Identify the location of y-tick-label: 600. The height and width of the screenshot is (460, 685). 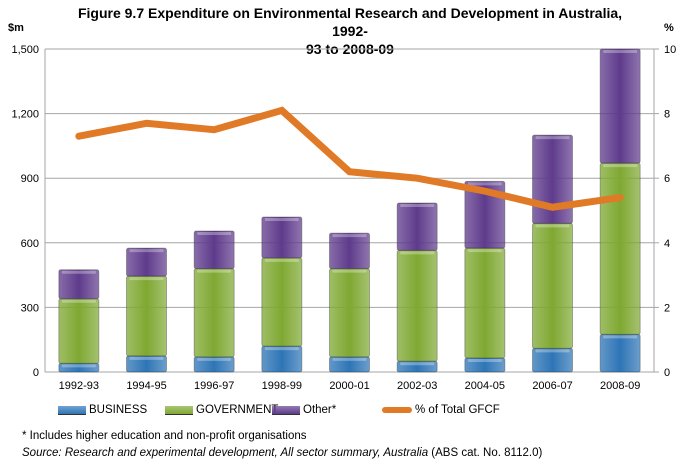
(30, 244).